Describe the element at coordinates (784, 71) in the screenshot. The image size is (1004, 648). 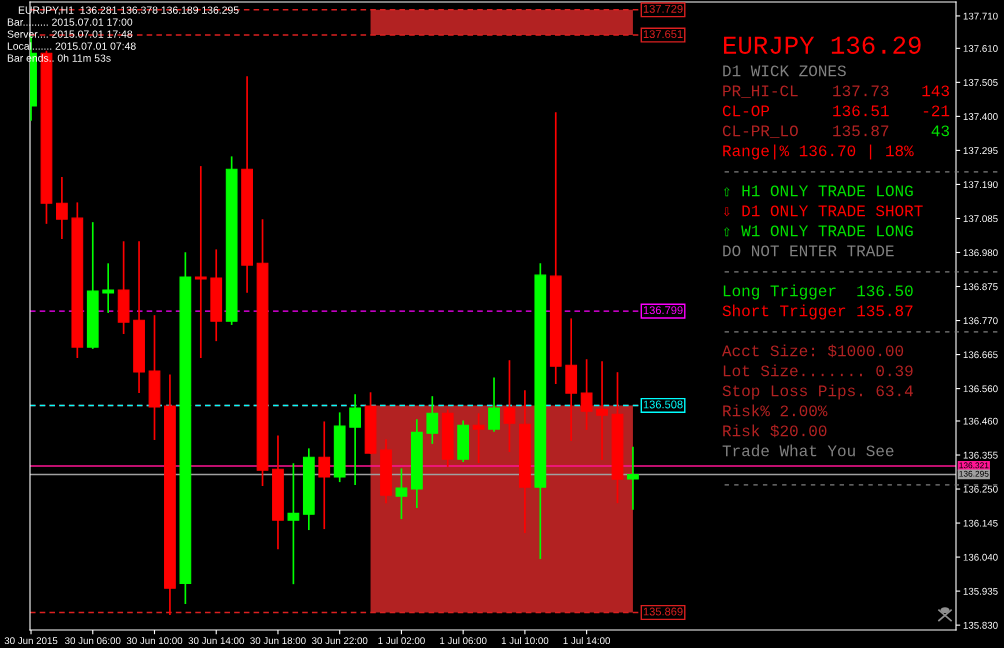
I see `annotation: D1 WICK ZONES` at that location.